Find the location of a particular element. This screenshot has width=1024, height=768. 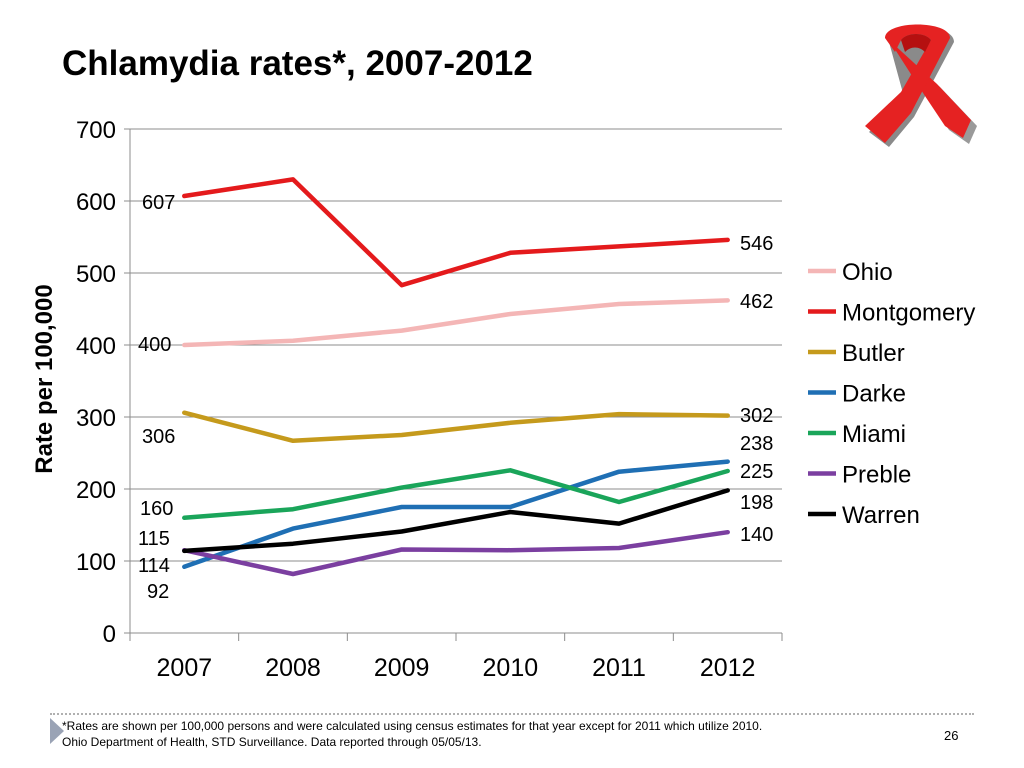

series-line-ohio is located at coordinates (456, 323).